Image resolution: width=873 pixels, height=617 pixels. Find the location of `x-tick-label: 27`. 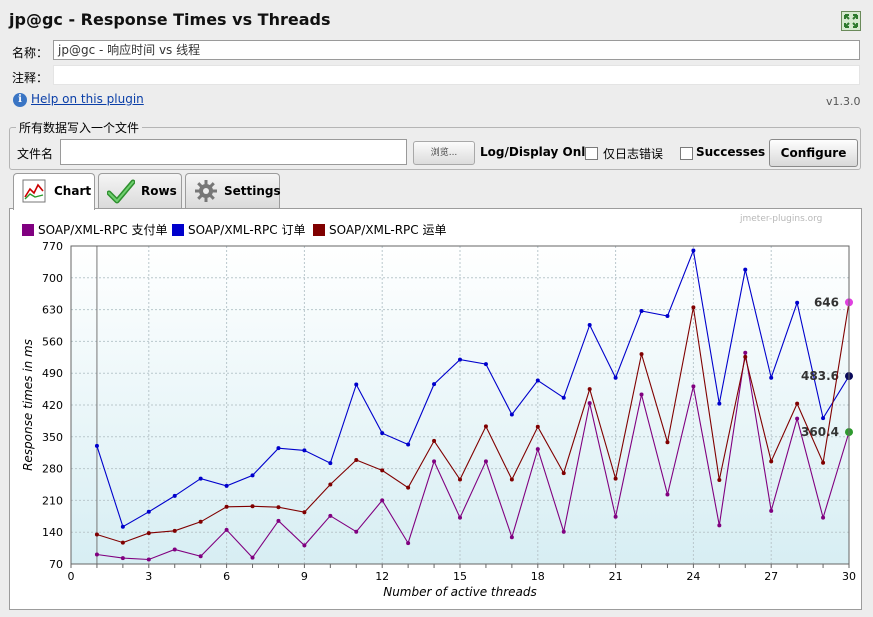

x-tick-label: 27 is located at coordinates (771, 576).